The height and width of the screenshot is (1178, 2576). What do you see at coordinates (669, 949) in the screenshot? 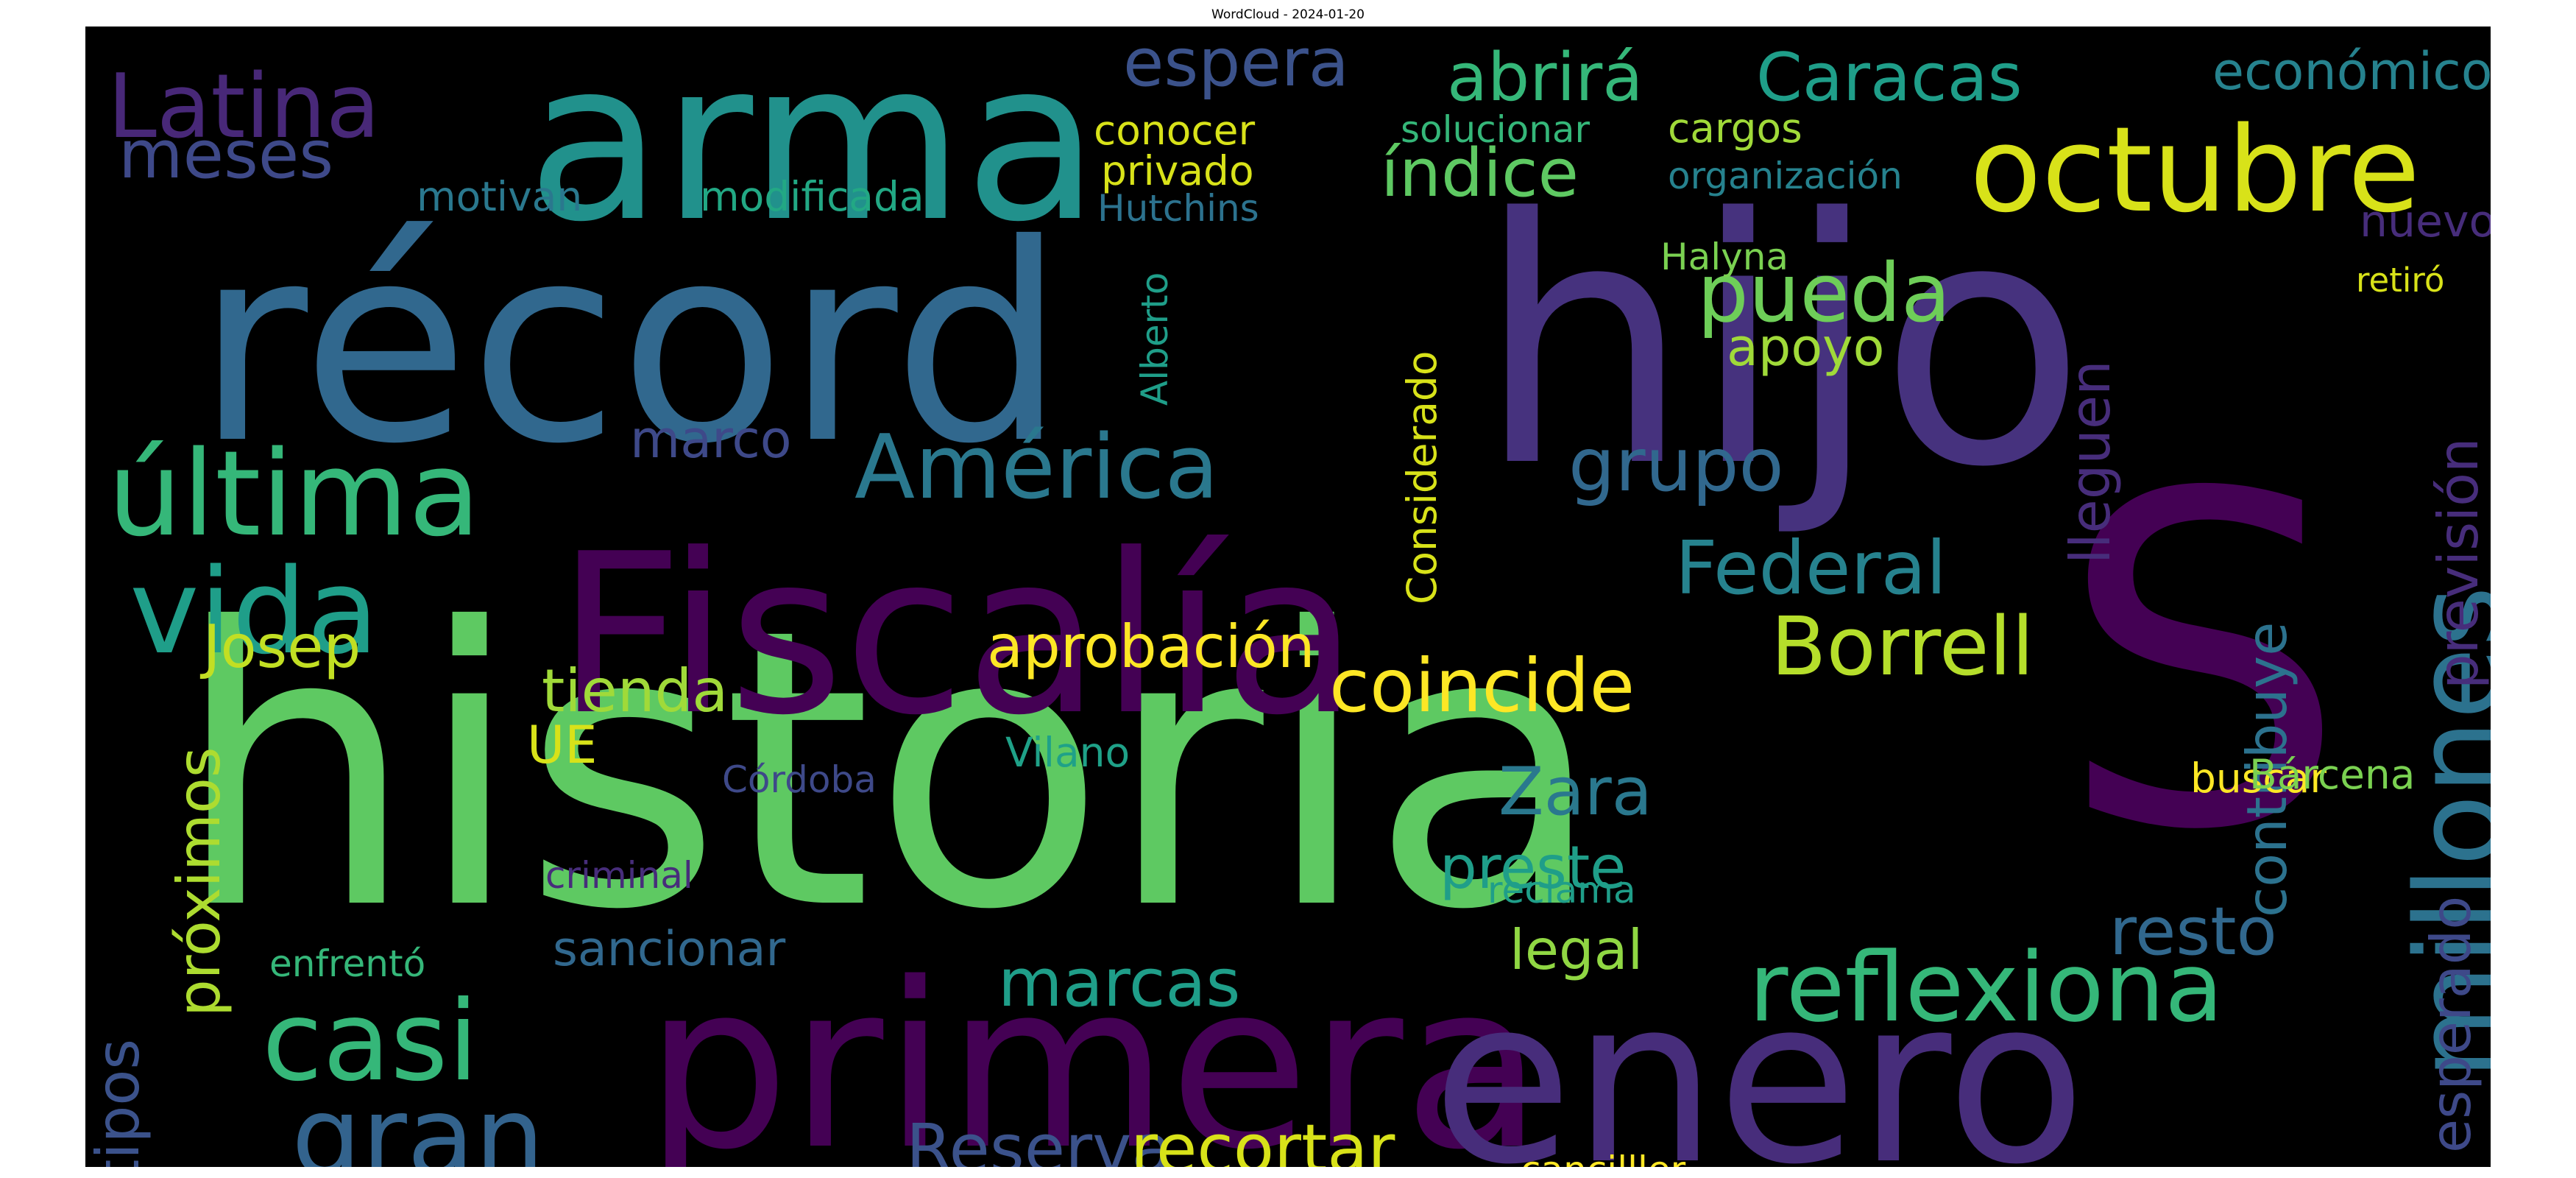
I see `cloud-word: sancionar` at bounding box center [669, 949].